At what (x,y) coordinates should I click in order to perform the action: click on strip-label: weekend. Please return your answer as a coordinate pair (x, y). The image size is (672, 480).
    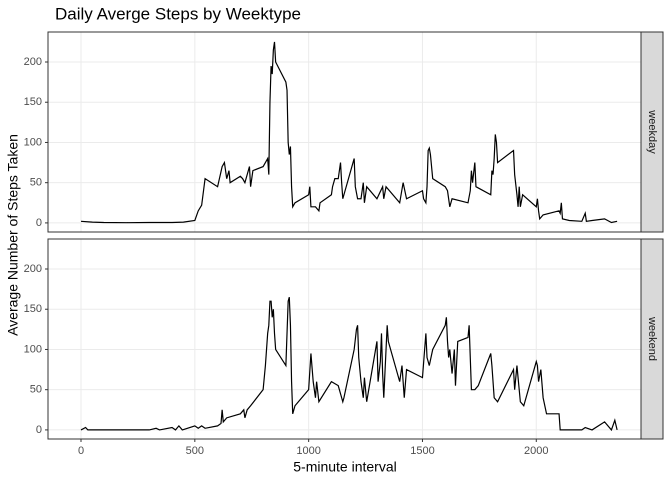
    Looking at the image, I should click on (652, 338).